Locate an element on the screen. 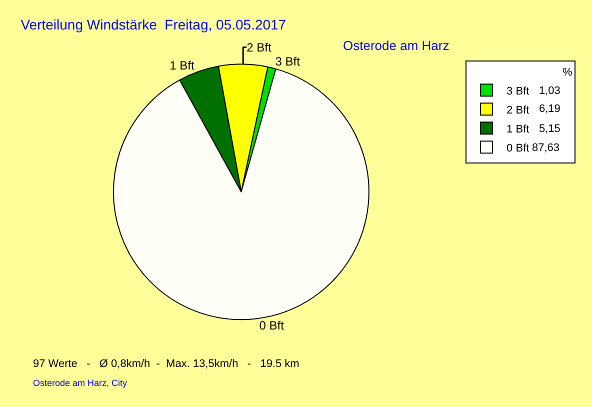 Image resolution: width=592 pixels, height=407 pixels. data-label: 87,63 is located at coordinates (546, 148).